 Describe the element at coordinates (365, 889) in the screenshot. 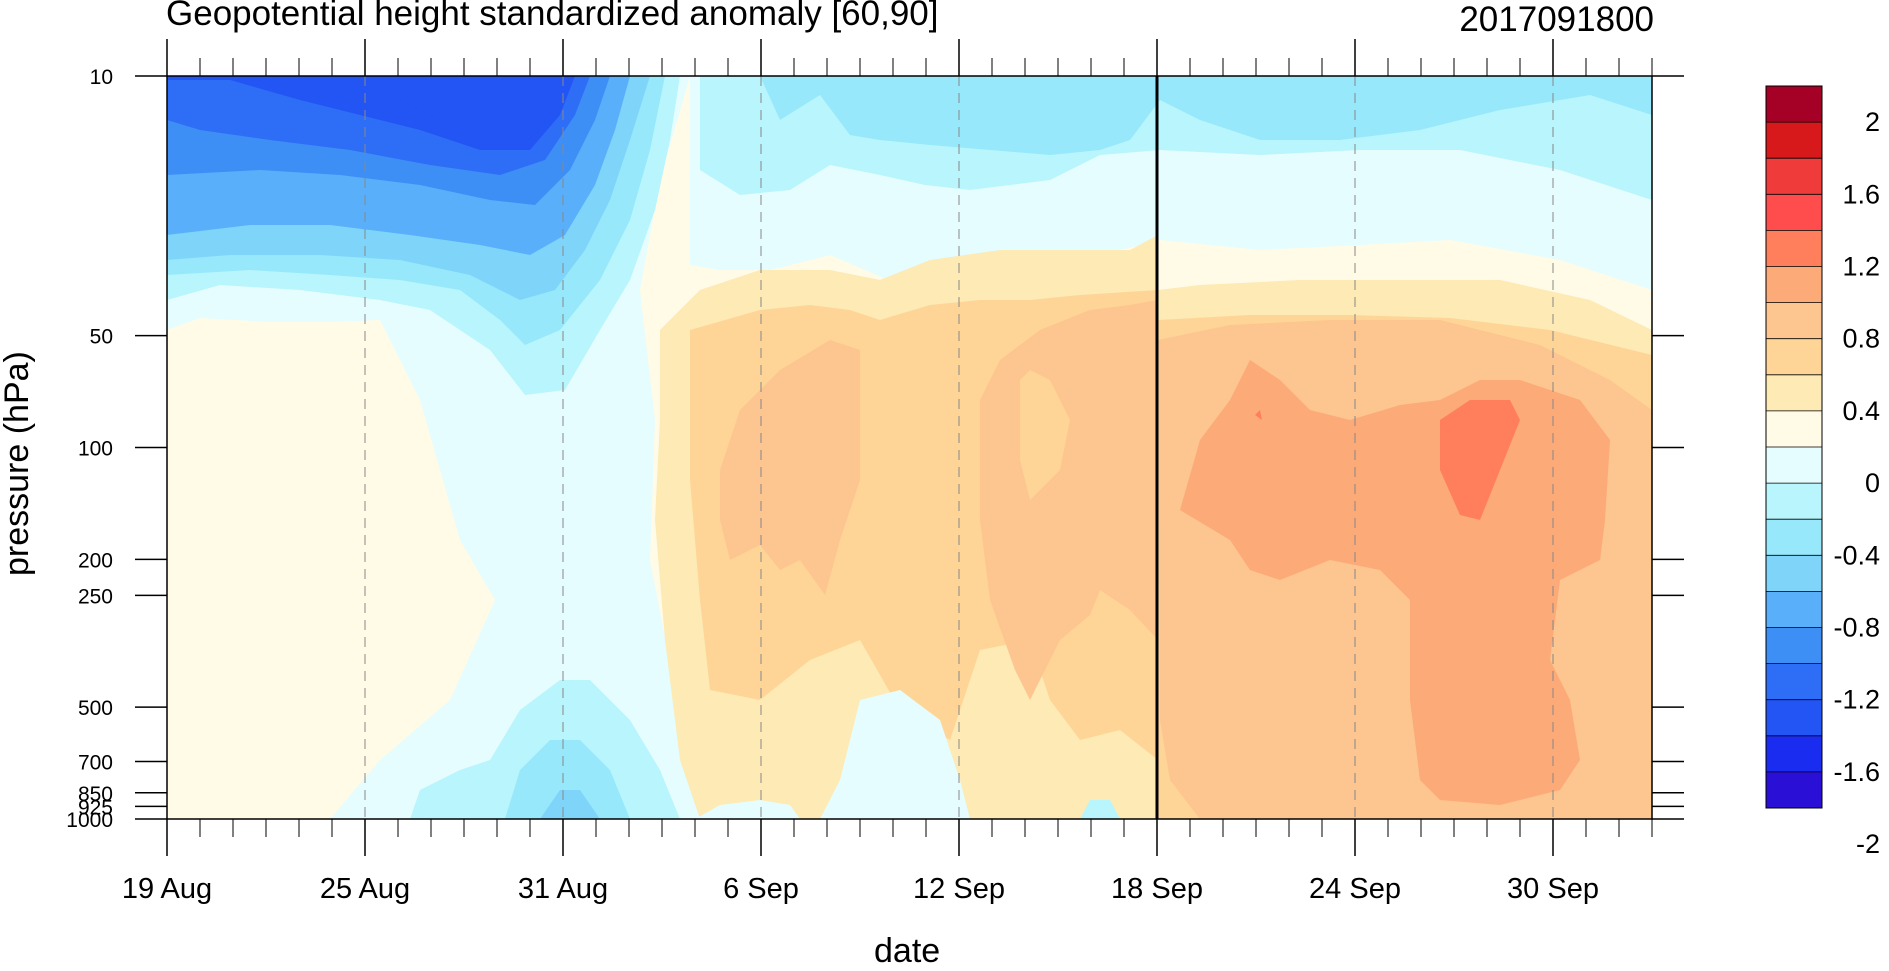

I see `x-tick-label: 25 Aug` at that location.